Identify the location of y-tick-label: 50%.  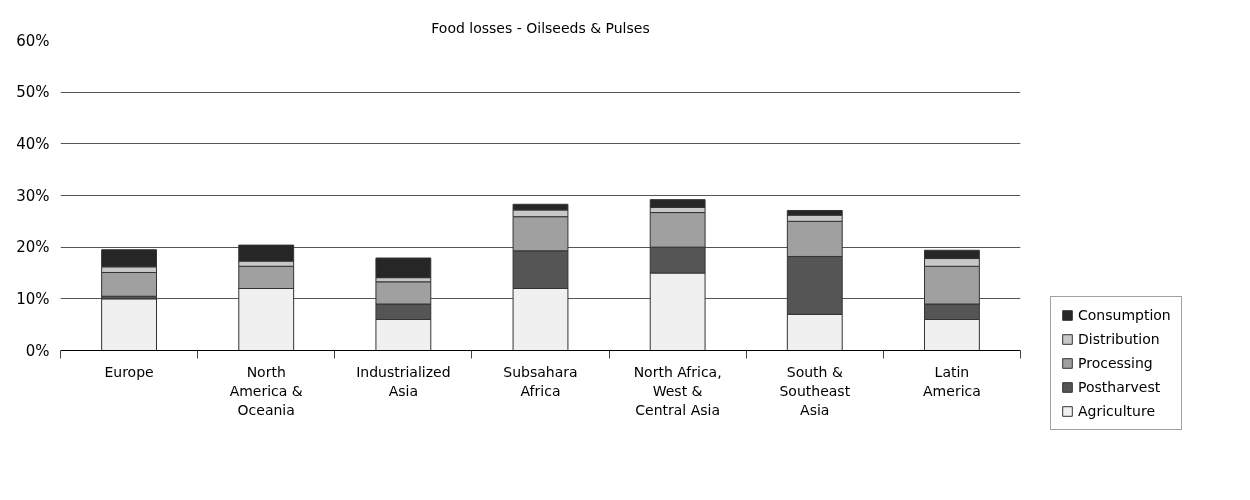
(33, 92).